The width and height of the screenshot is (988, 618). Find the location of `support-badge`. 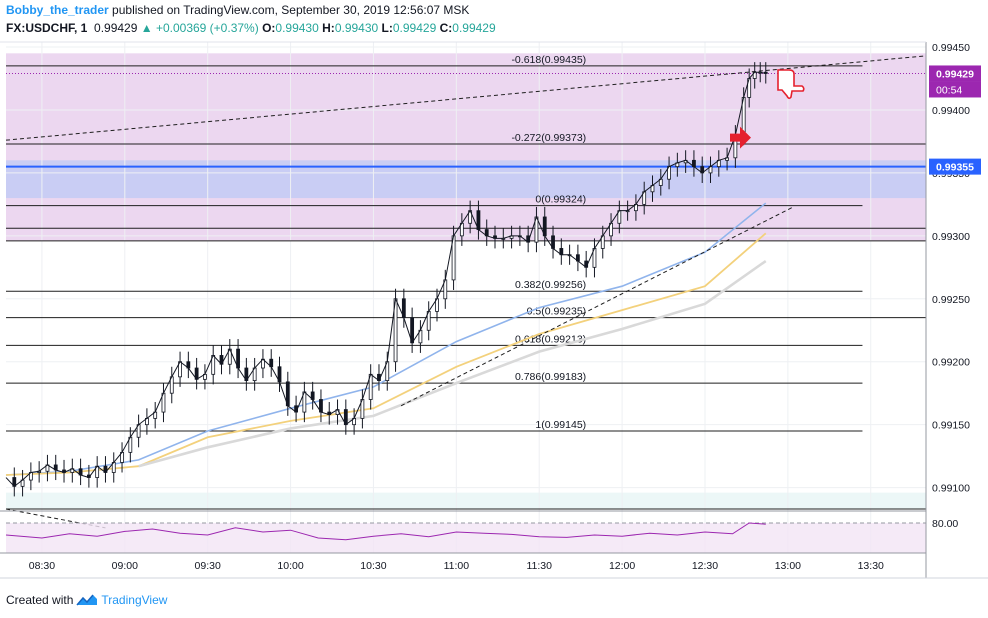

support-badge is located at coordinates (955, 166).